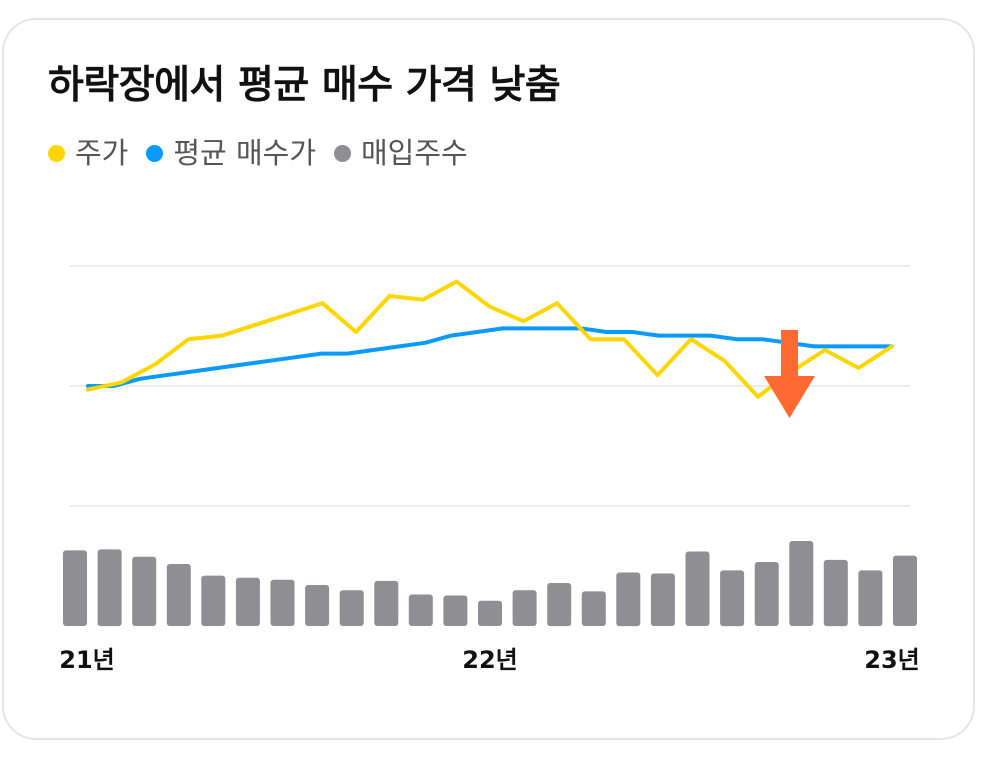 Image resolution: width=981 pixels, height=760 pixels. I want to click on legend-dot-price, so click(56, 153).